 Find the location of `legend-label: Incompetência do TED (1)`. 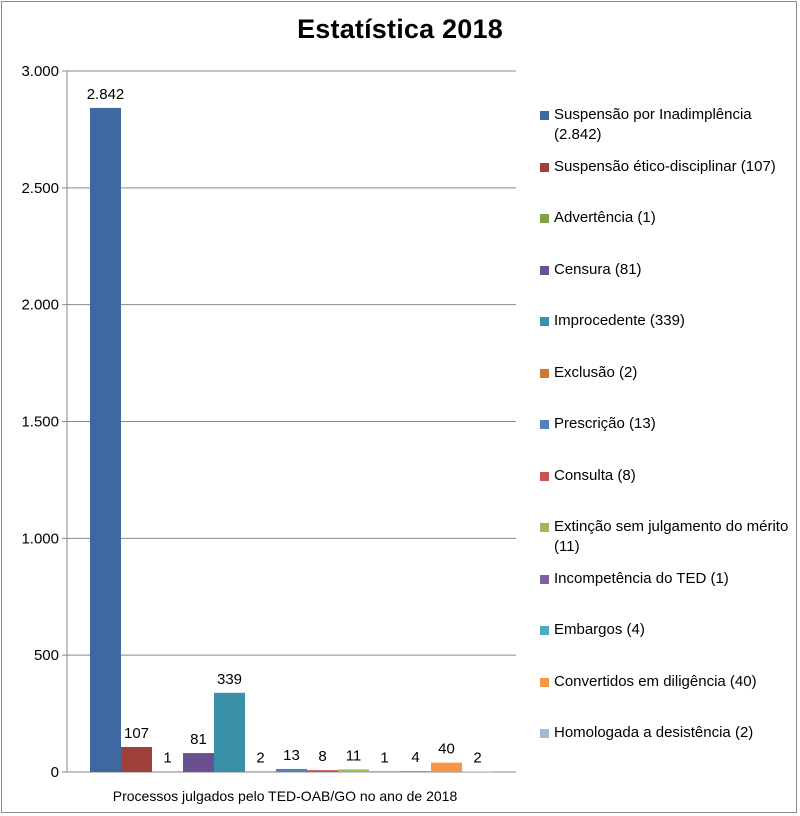

legend-label: Incompetência do TED (1) is located at coordinates (641, 578).